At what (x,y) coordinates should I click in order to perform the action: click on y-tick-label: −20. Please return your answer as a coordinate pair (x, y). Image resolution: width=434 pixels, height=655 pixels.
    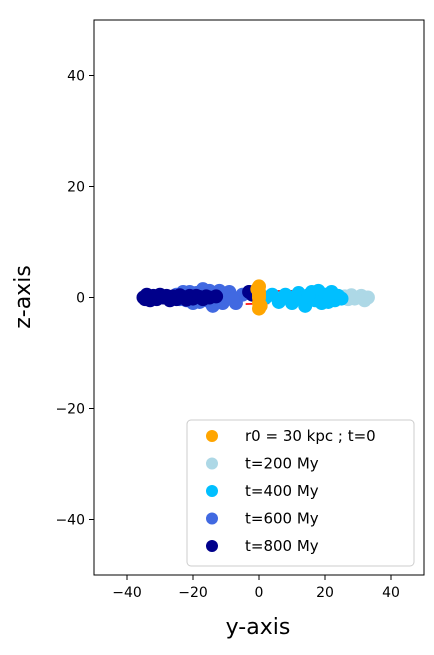
    Looking at the image, I should click on (70, 410).